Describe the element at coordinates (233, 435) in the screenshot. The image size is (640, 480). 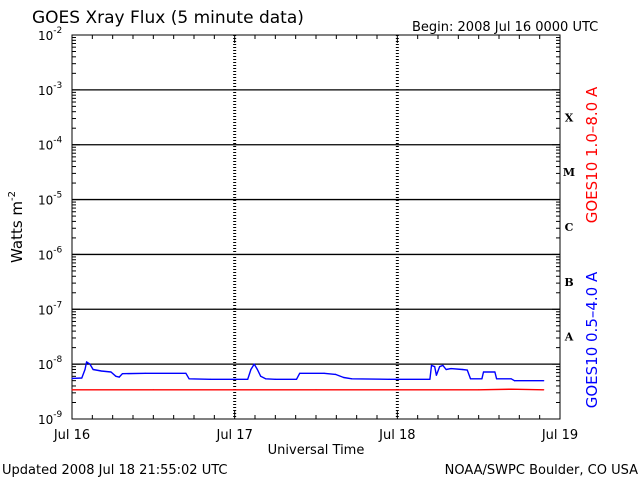
I see `x-tick-label: Jul 17` at that location.